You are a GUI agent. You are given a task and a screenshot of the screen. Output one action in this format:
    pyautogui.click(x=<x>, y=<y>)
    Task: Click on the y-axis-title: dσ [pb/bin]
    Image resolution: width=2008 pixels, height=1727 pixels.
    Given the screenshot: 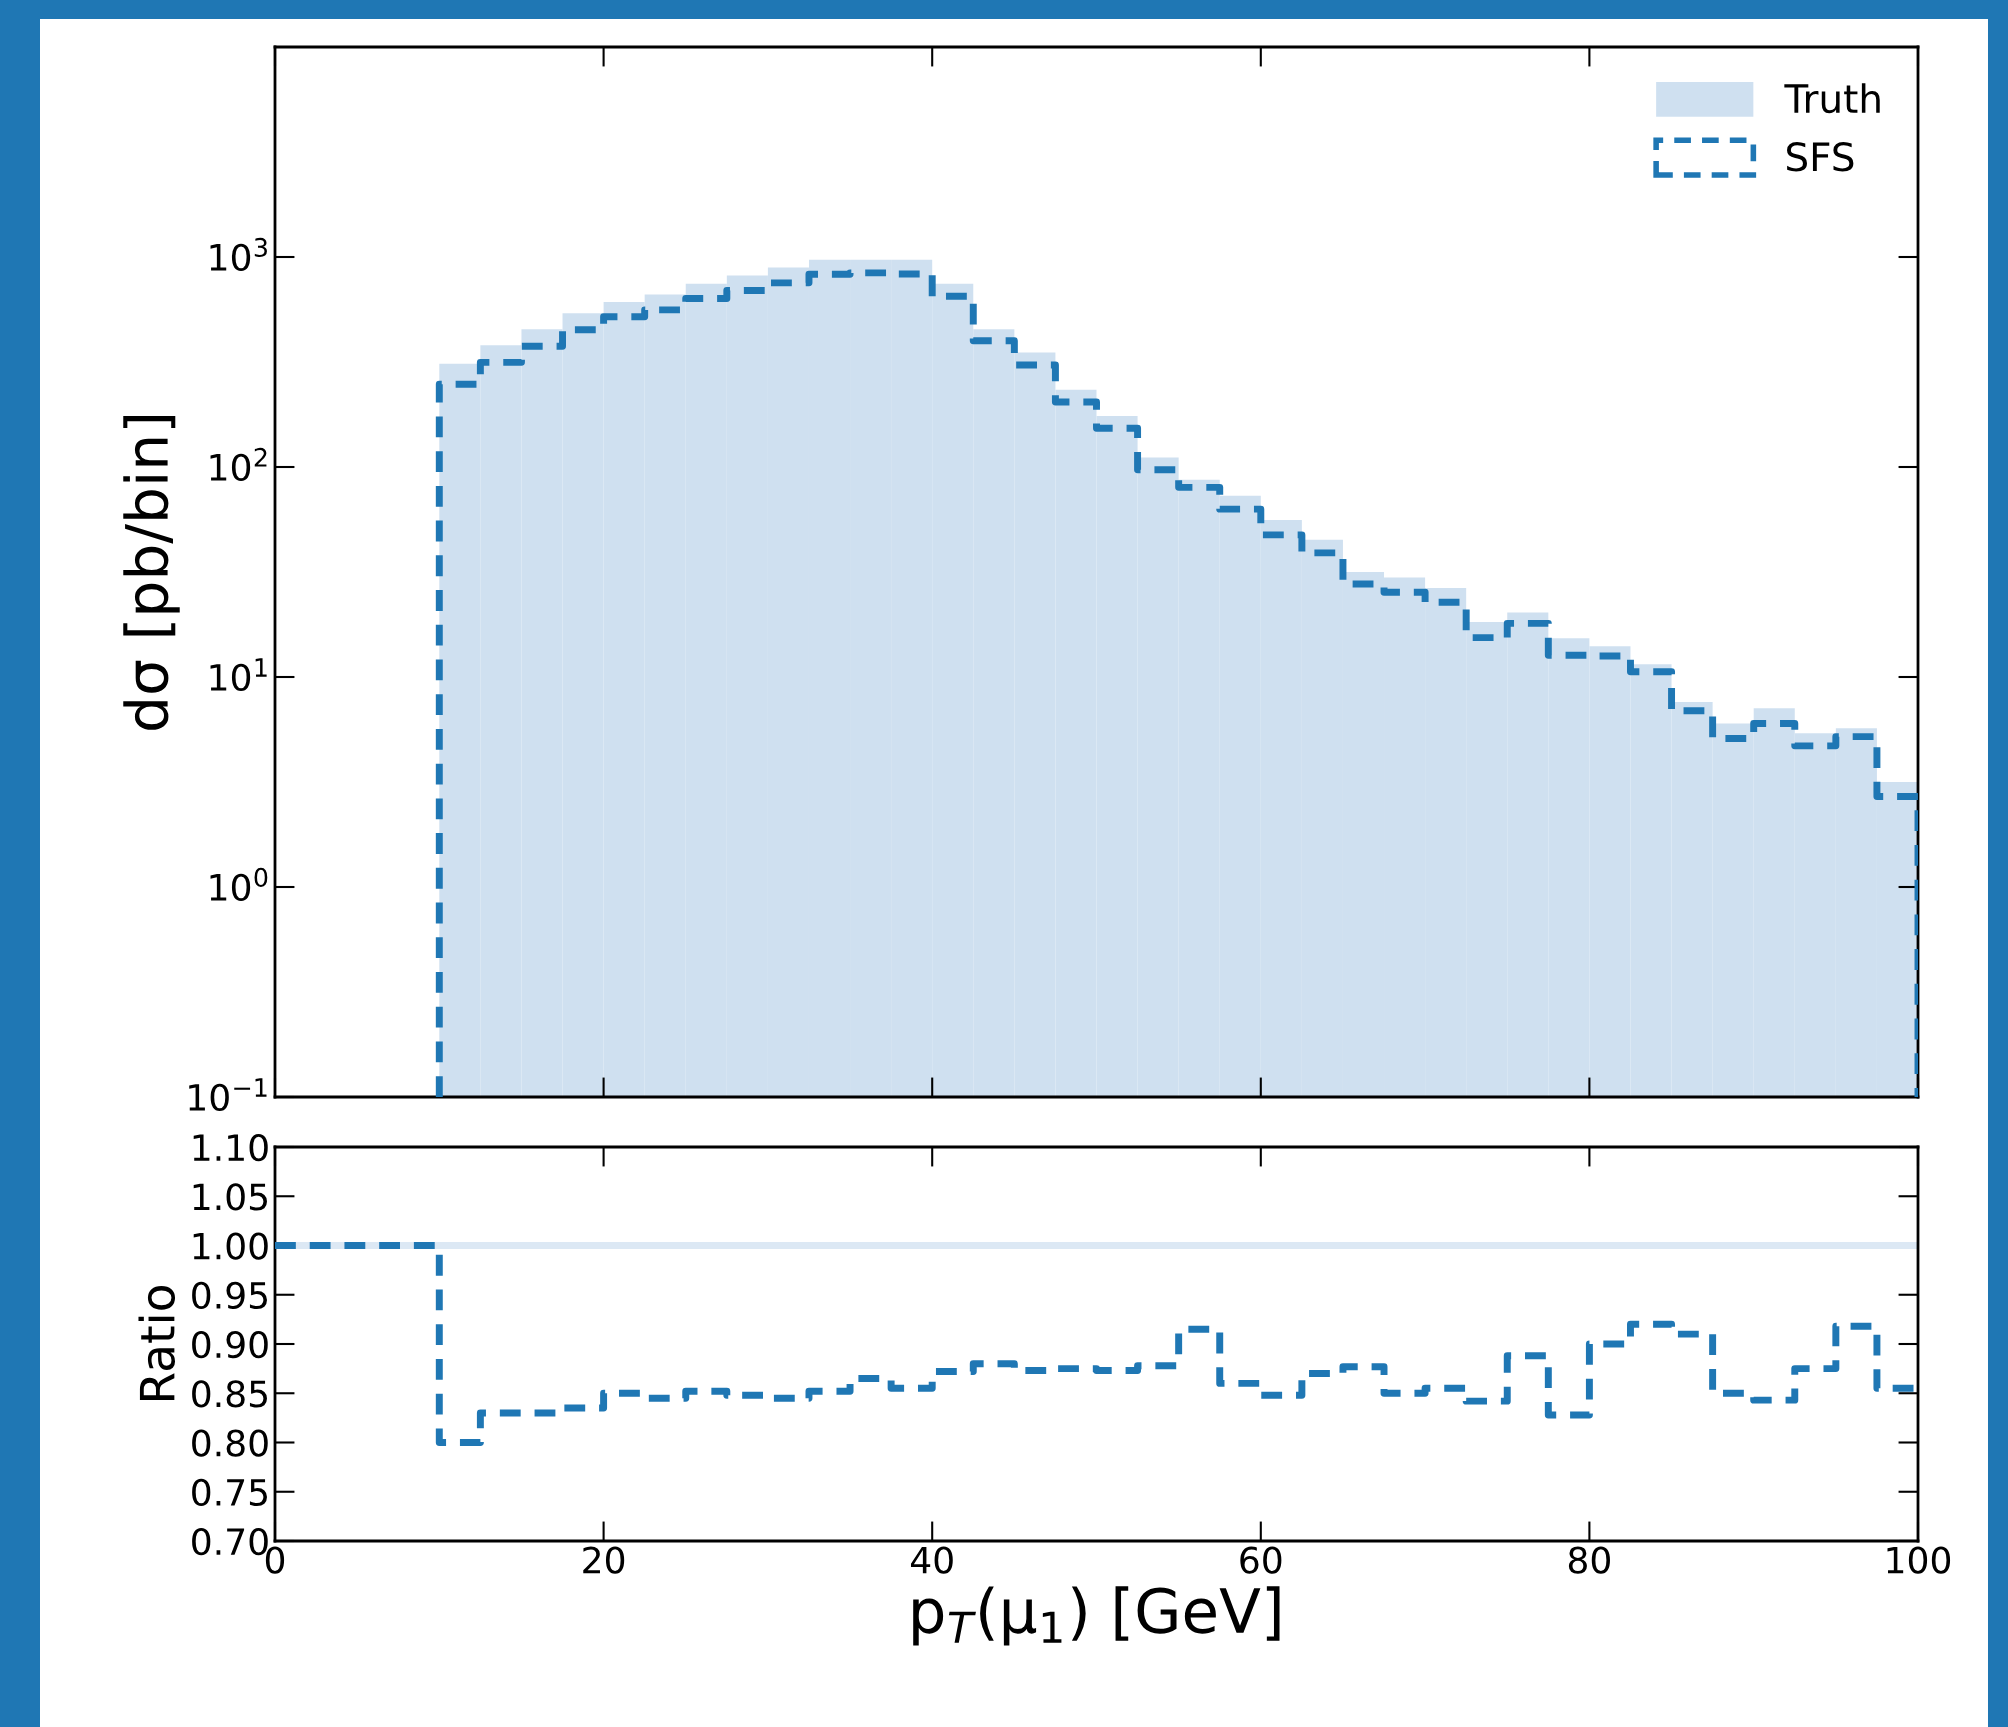 What is the action you would take?
    pyautogui.click(x=151, y=573)
    